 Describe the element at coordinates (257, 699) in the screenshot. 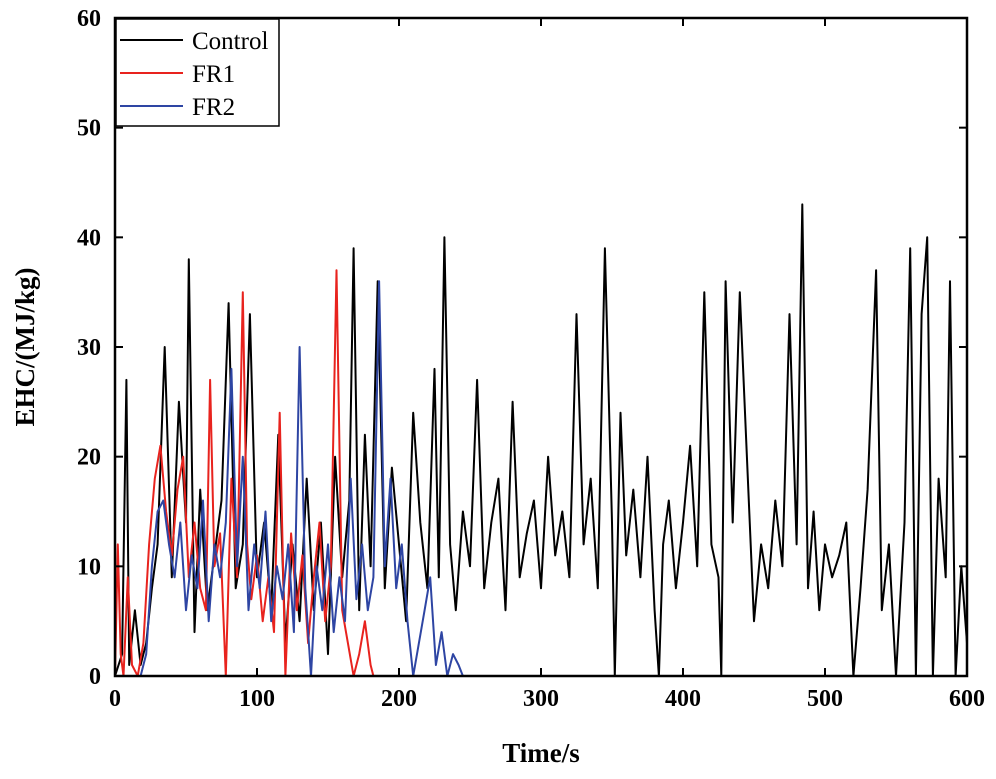

I see `x-tick-label: 100` at that location.